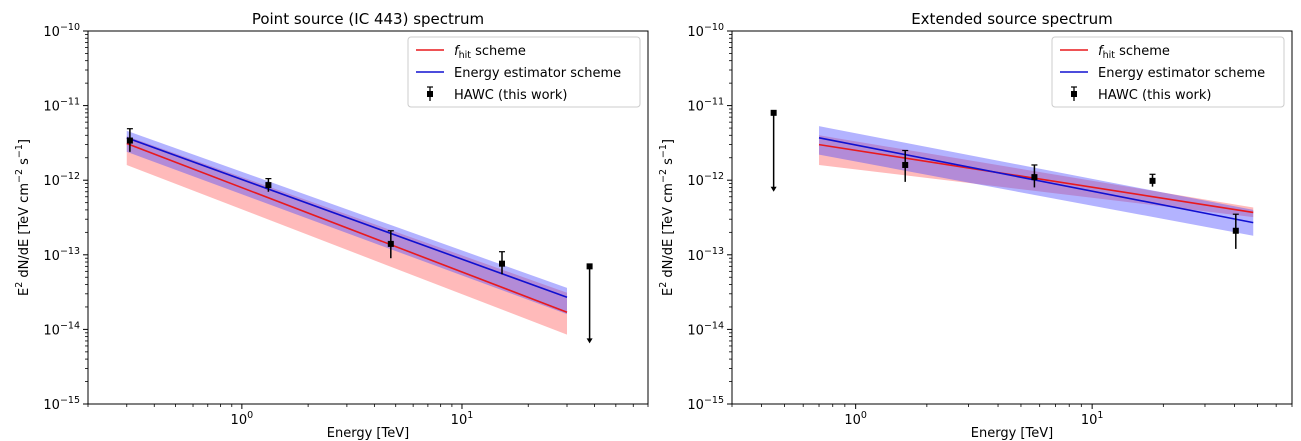  Describe the element at coordinates (368, 19) in the screenshot. I see `chart-title: Point source (IC 443) spectrum` at that location.